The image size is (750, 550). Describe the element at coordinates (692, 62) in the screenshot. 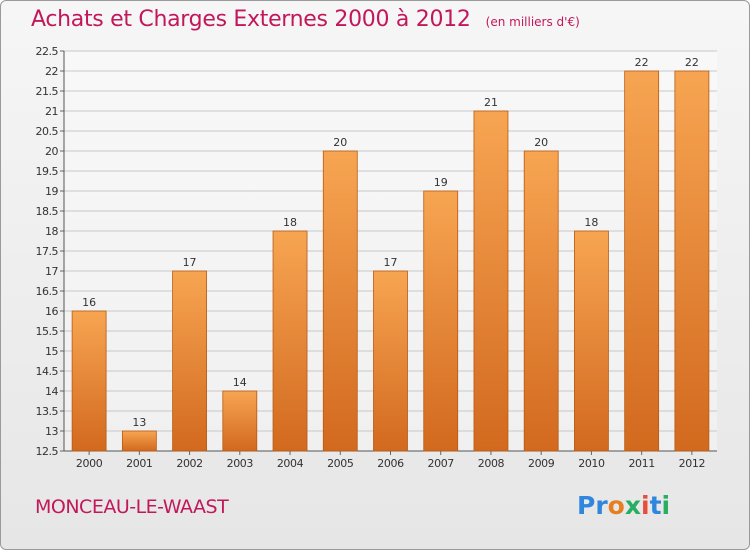

I see `data-label-2012: 22` at that location.